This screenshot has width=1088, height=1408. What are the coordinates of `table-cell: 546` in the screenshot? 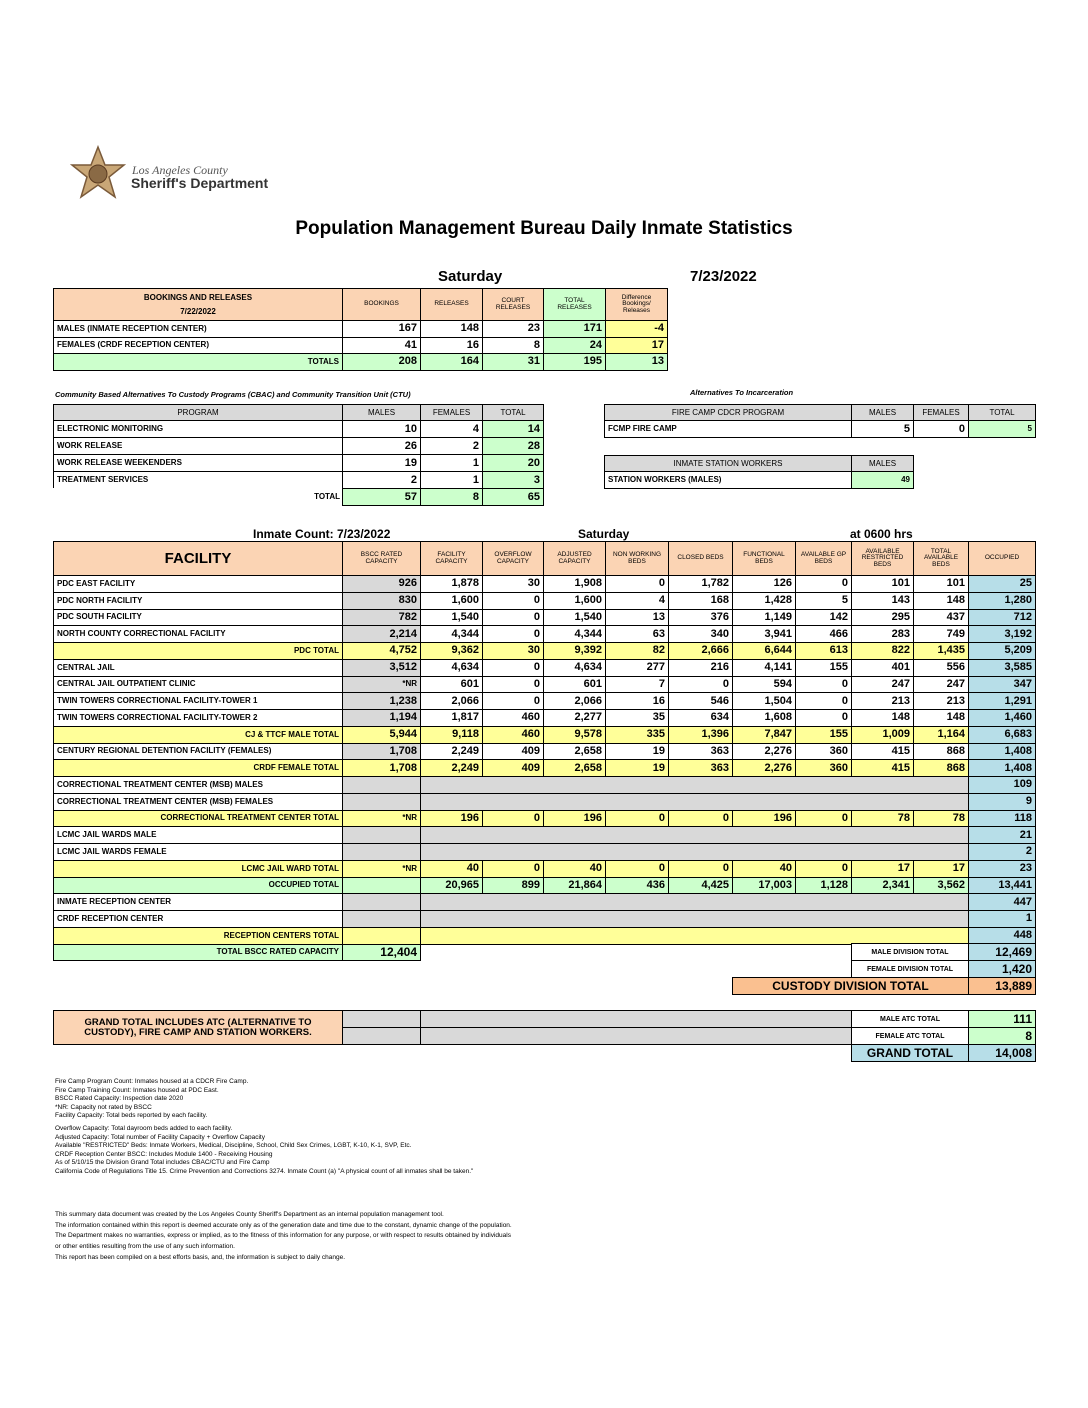 It's located at (700, 701).